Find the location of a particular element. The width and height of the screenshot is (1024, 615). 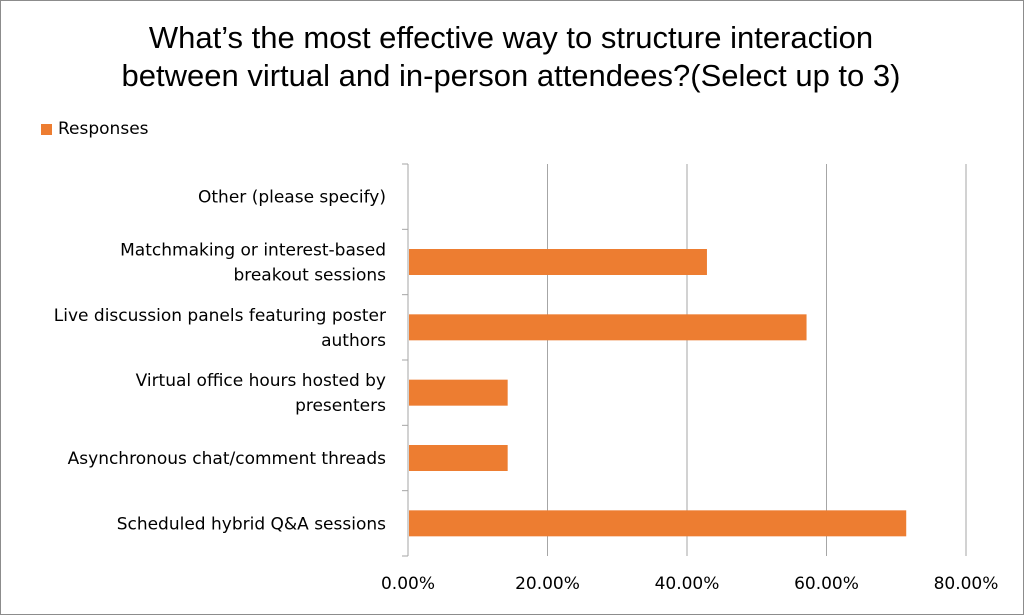

category-label: Scheduled hybrid Q&A sessions is located at coordinates (251, 524).